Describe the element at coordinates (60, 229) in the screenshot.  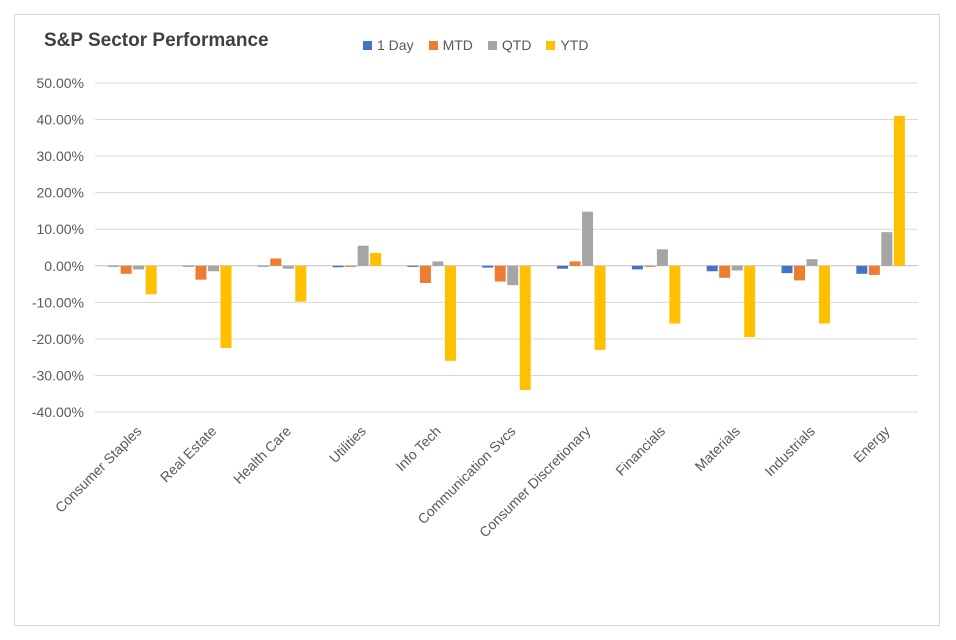
I see `y-tick-label: 10.00%` at that location.